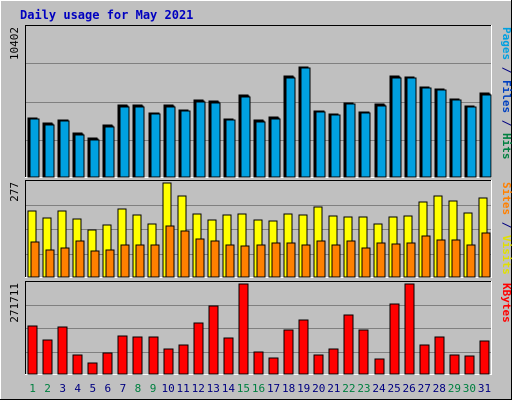  I want to click on x-tick-label: 4, so click(77, 388).